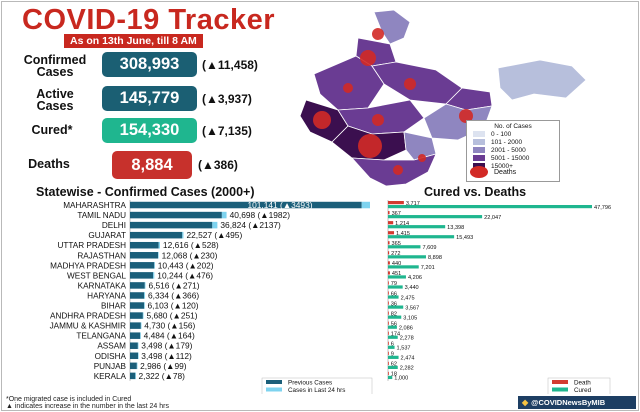  What do you see at coordinates (475, 192) in the screenshot?
I see `cured-deaths-title: Cured vs. Deaths` at bounding box center [475, 192].